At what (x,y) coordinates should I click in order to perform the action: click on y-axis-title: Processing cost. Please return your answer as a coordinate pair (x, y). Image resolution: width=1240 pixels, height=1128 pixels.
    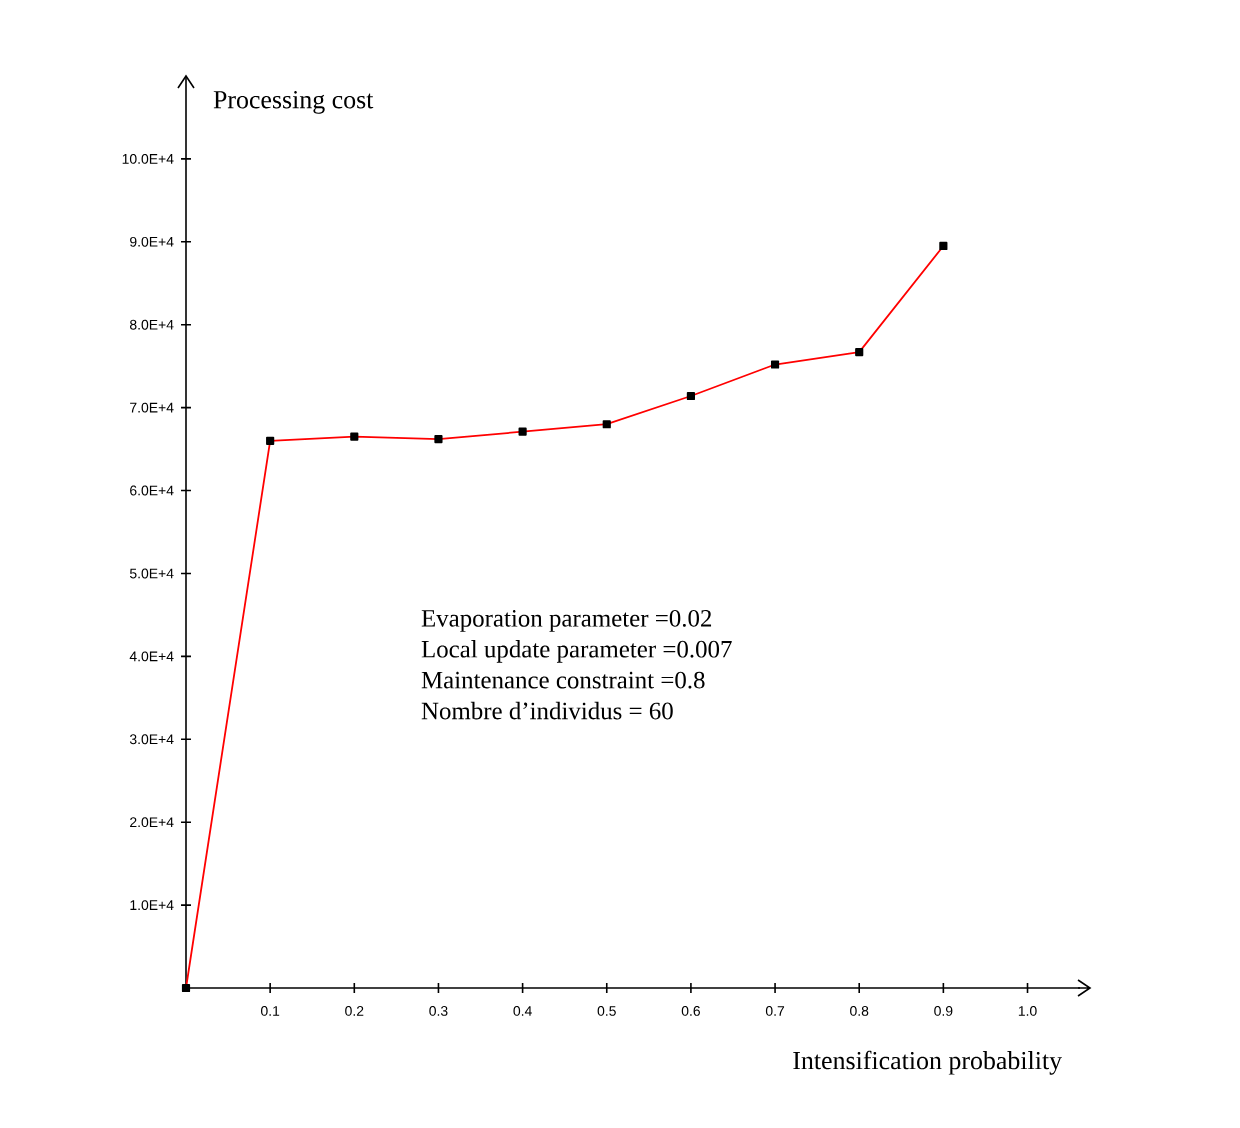
    Looking at the image, I should click on (293, 102).